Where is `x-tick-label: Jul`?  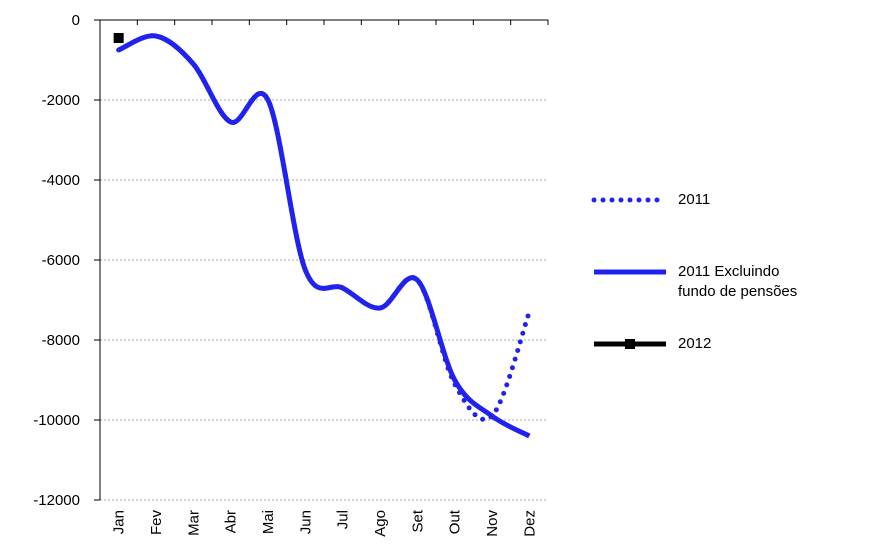
x-tick-label: Jul is located at coordinates (343, 519).